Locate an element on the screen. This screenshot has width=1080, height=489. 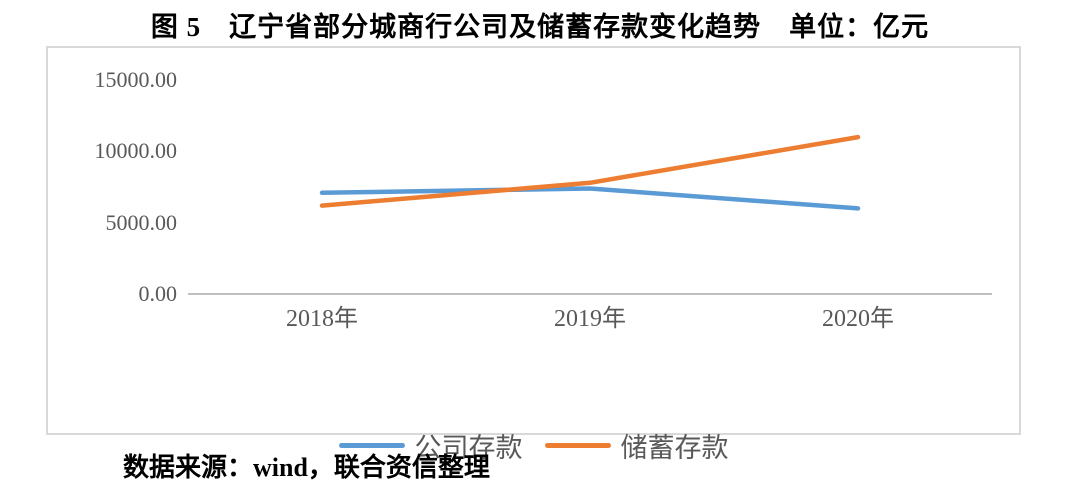
y-axis-tick-label-10000: 10000.00 is located at coordinates (136, 150).